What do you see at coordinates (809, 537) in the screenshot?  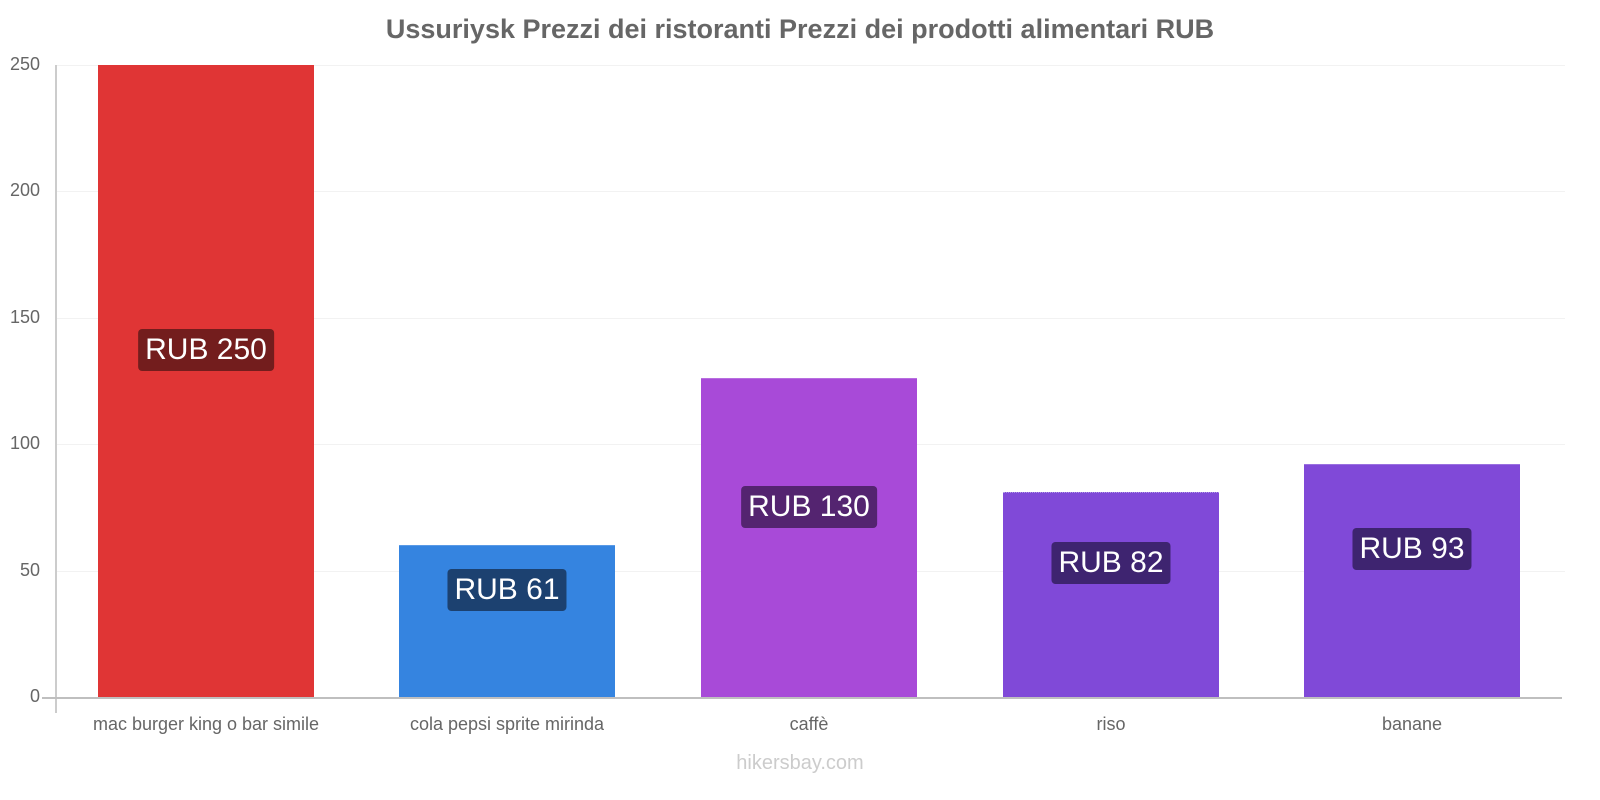 I see `bar-caffe: RUB 130` at bounding box center [809, 537].